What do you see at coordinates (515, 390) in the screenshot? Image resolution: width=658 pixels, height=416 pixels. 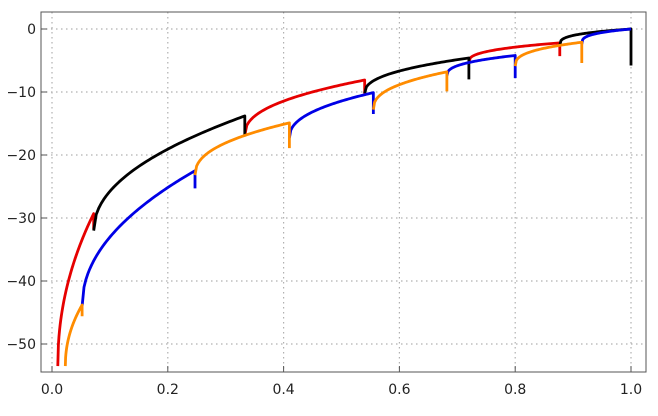 I see `x-tick-label: 0.8` at bounding box center [515, 390].